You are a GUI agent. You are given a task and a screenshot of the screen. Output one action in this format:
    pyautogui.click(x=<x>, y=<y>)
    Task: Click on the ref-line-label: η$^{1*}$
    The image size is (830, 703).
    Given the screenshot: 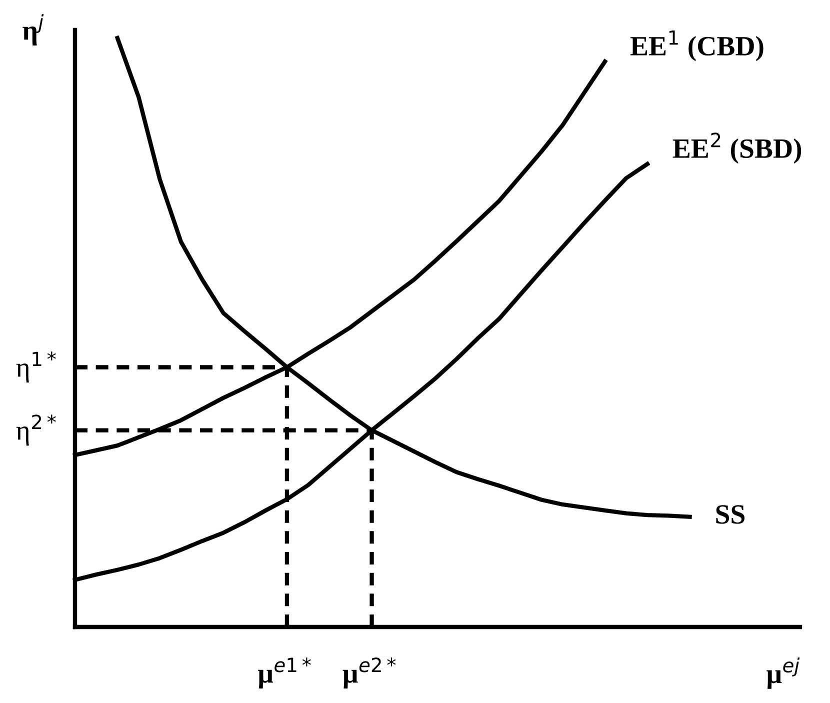 What is the action you would take?
    pyautogui.click(x=36, y=367)
    